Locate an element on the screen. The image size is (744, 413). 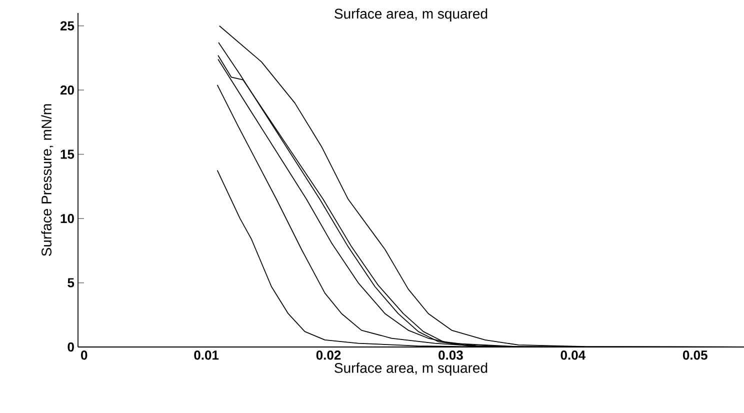
x-tick-label: 0.02 is located at coordinates (328, 355).